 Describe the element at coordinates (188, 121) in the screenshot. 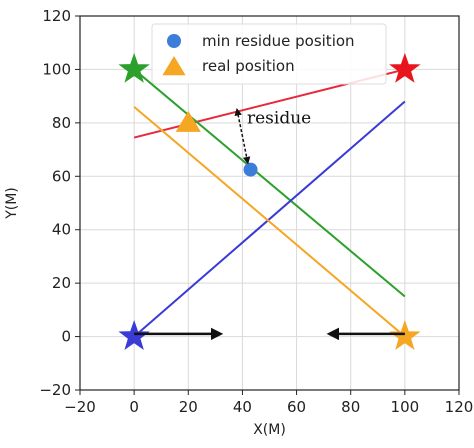

I see `real-position-marker` at that location.